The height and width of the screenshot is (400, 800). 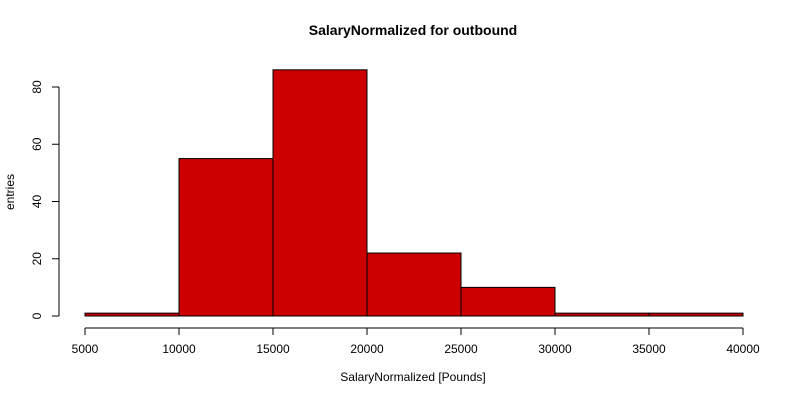 What do you see at coordinates (179, 349) in the screenshot?
I see `x-tick-label-10000: 10000` at bounding box center [179, 349].